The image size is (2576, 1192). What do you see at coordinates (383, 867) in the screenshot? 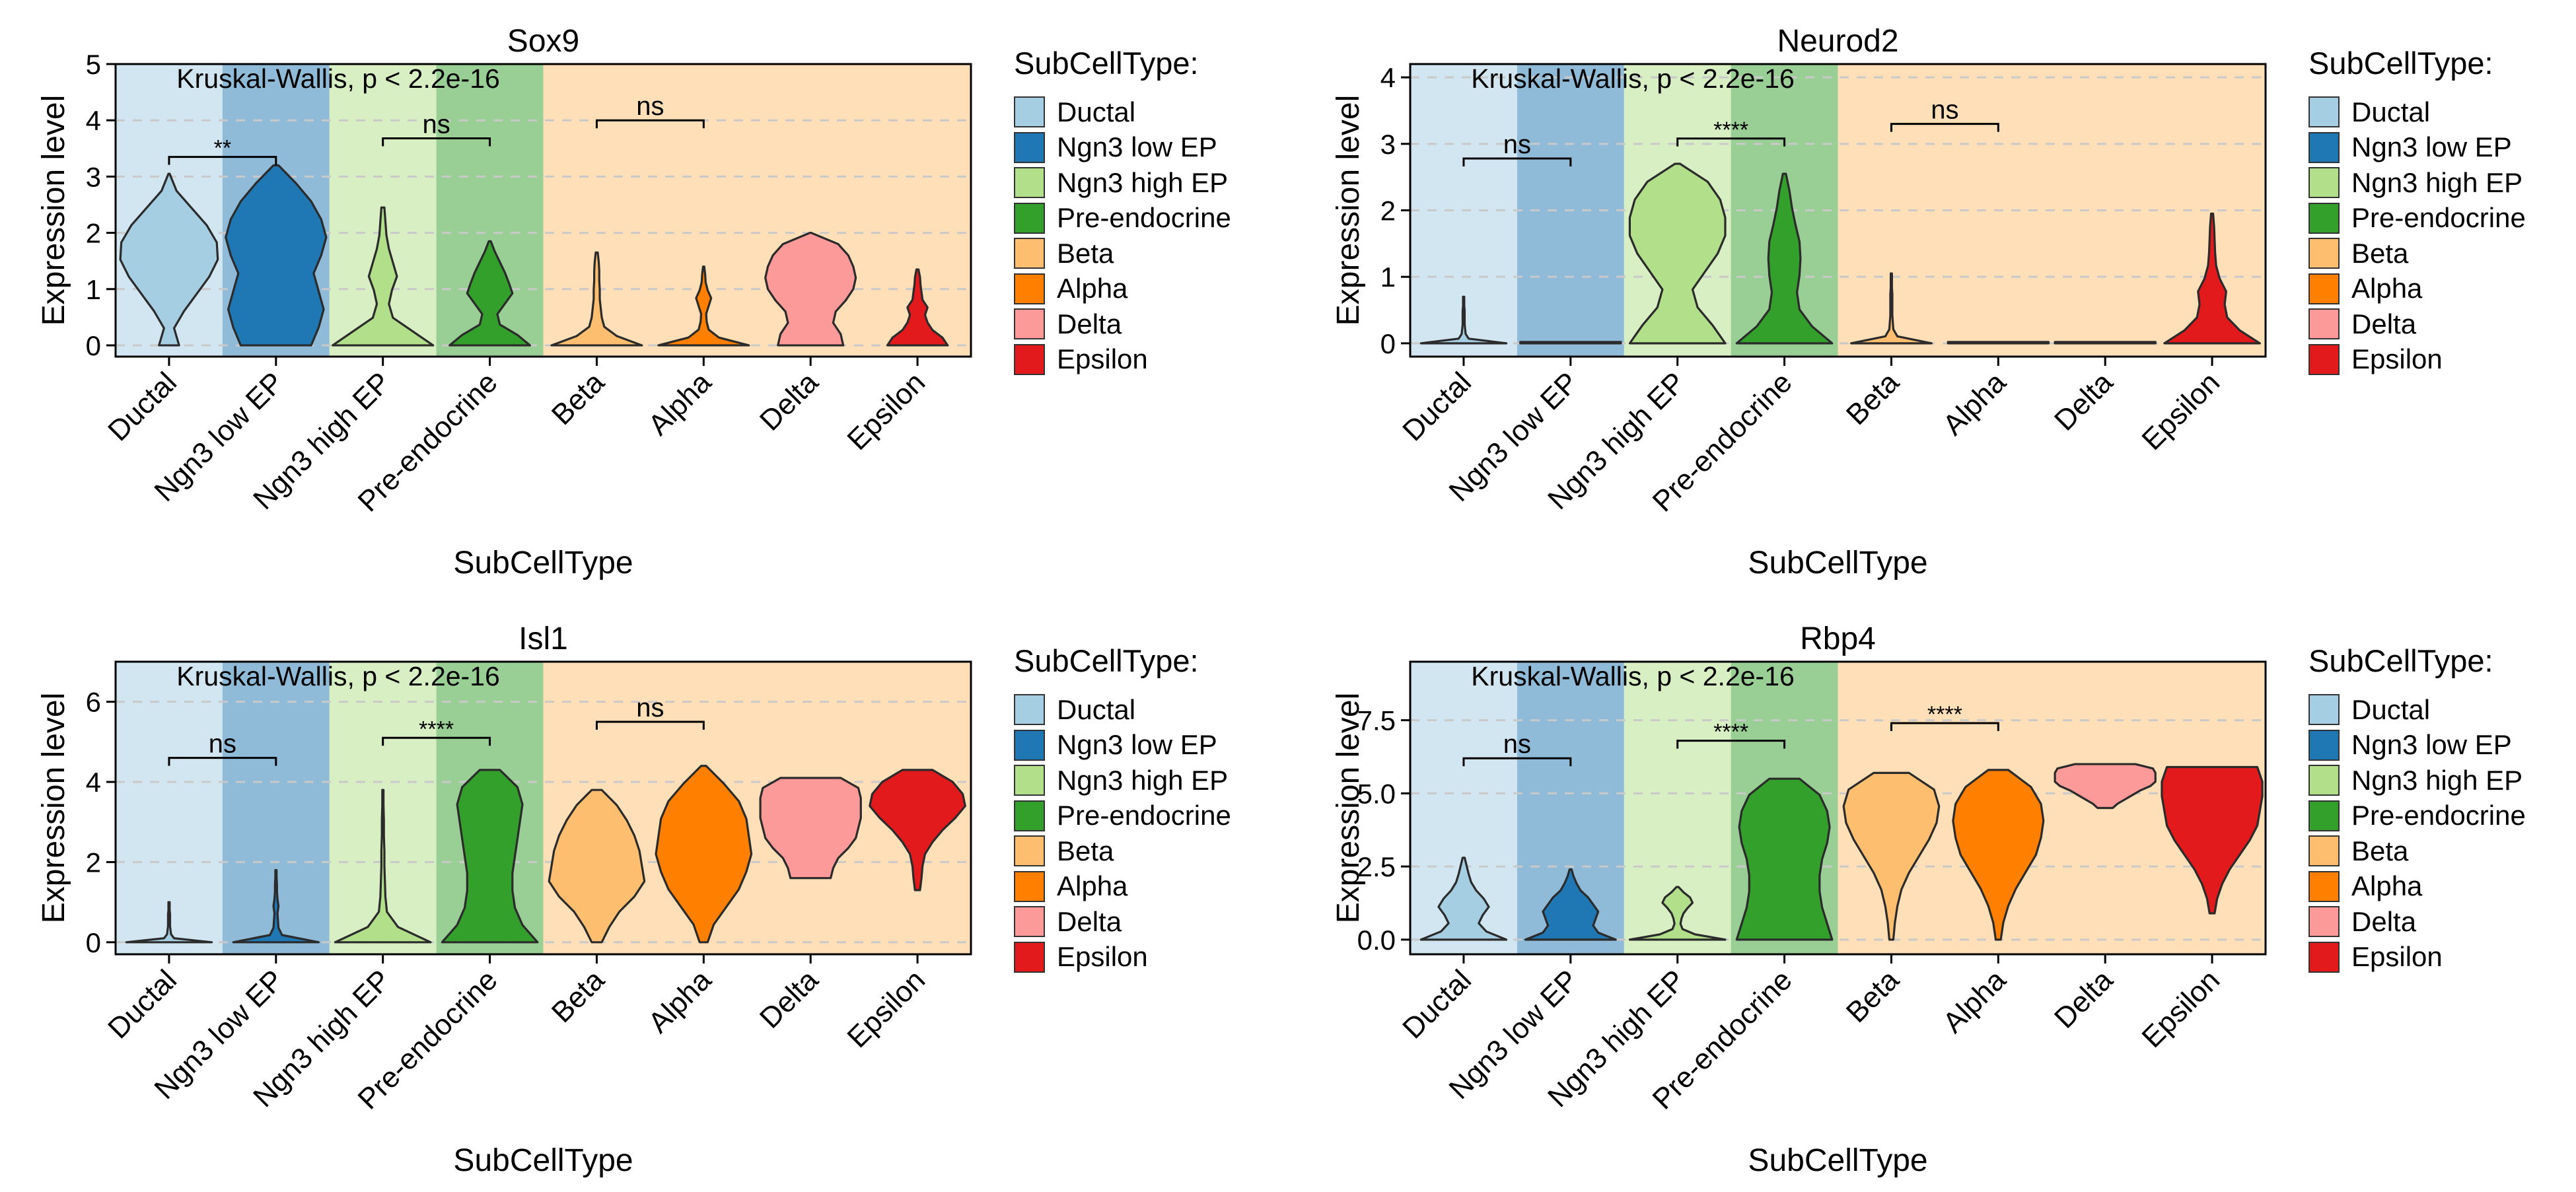
I see `isl1-violin-ngn3-high-ep` at bounding box center [383, 867].